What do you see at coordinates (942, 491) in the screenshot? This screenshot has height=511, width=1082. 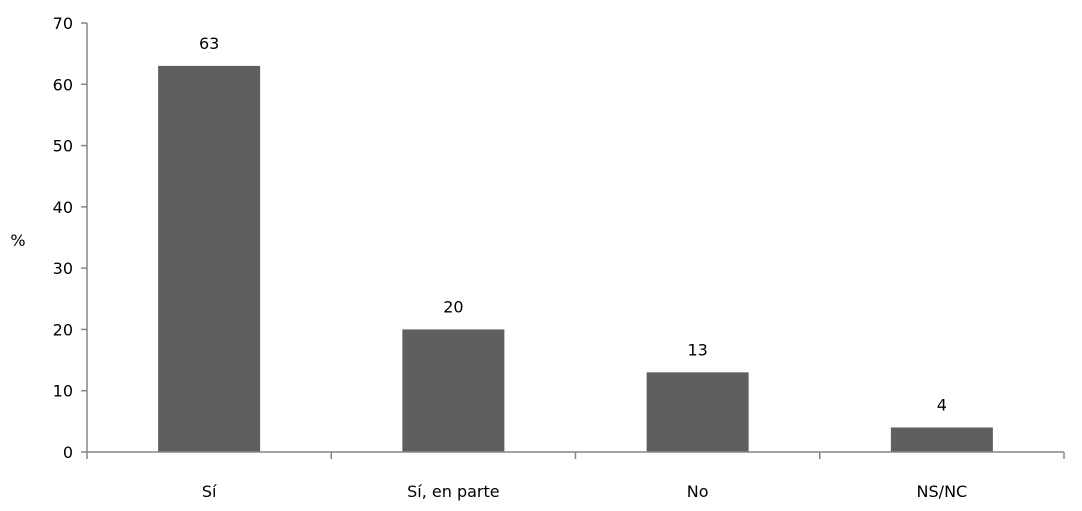 I see `x-category-label: NS/NC` at bounding box center [942, 491].